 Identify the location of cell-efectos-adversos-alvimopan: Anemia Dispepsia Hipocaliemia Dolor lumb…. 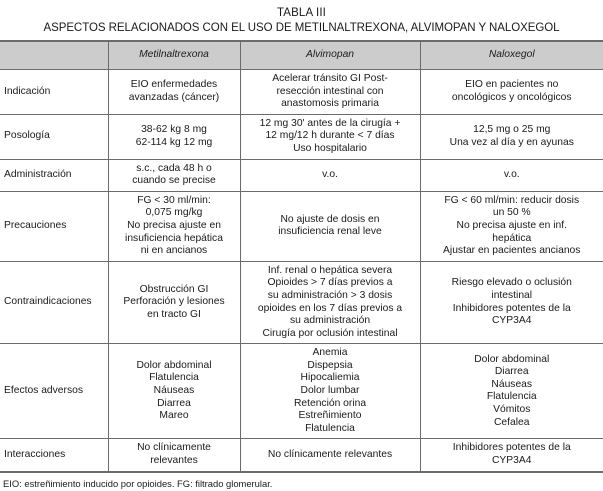
(330, 390).